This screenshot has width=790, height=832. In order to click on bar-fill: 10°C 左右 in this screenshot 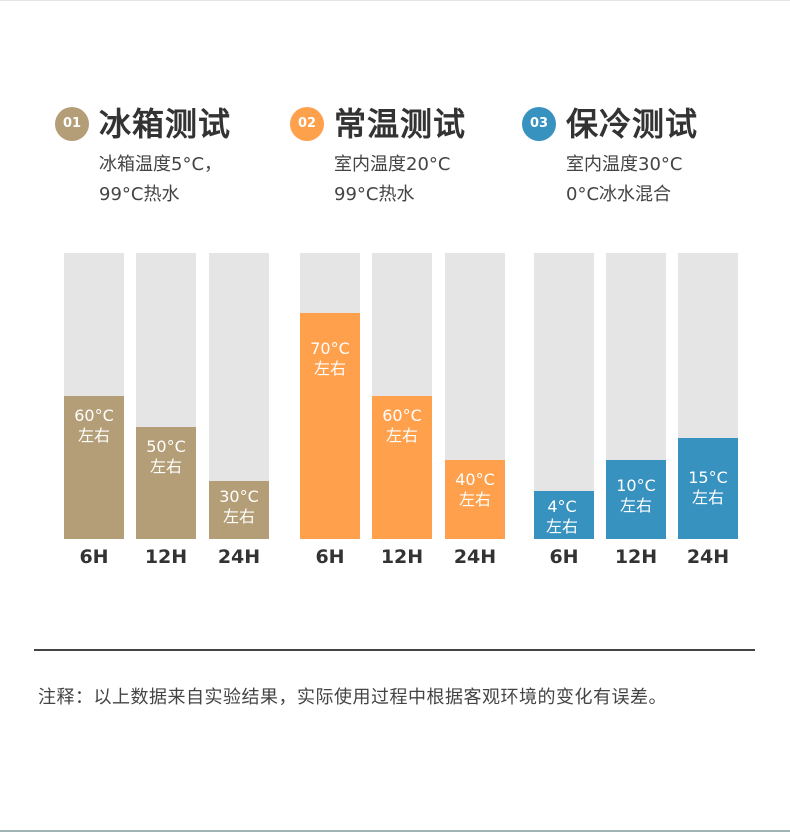, I will do `click(636, 499)`.